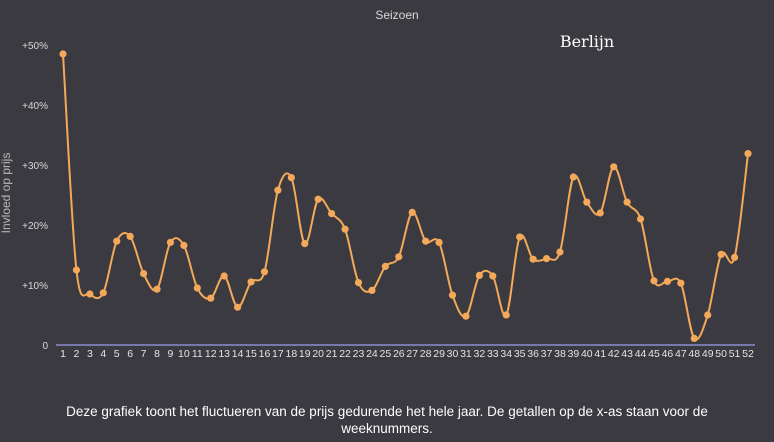 The image size is (774, 442). I want to click on x-tick-label: 25, so click(386, 354).